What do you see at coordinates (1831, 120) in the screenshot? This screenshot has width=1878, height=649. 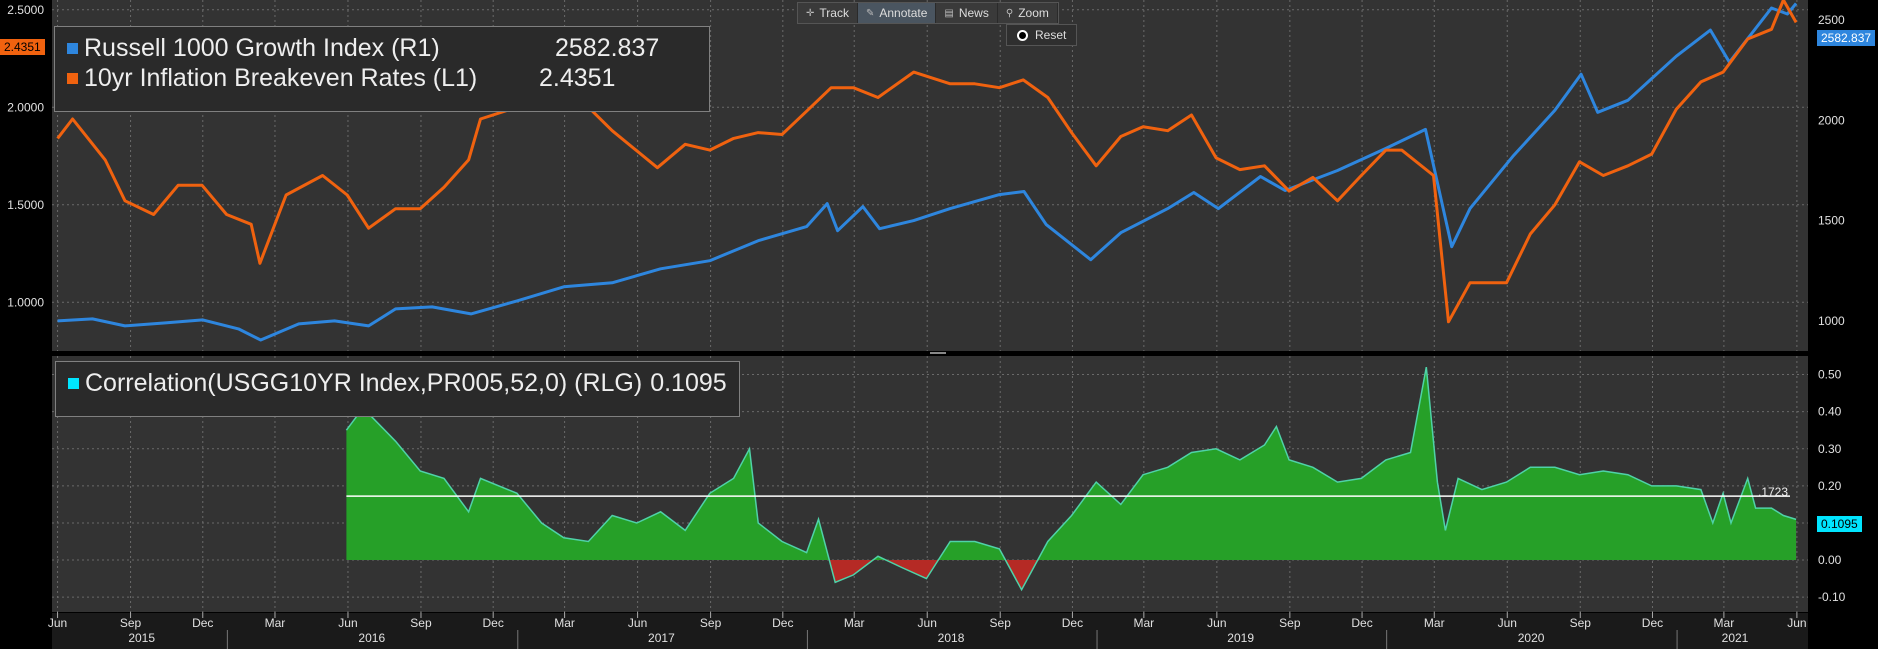 I see `right-axis-tick-label: 2000` at bounding box center [1831, 120].